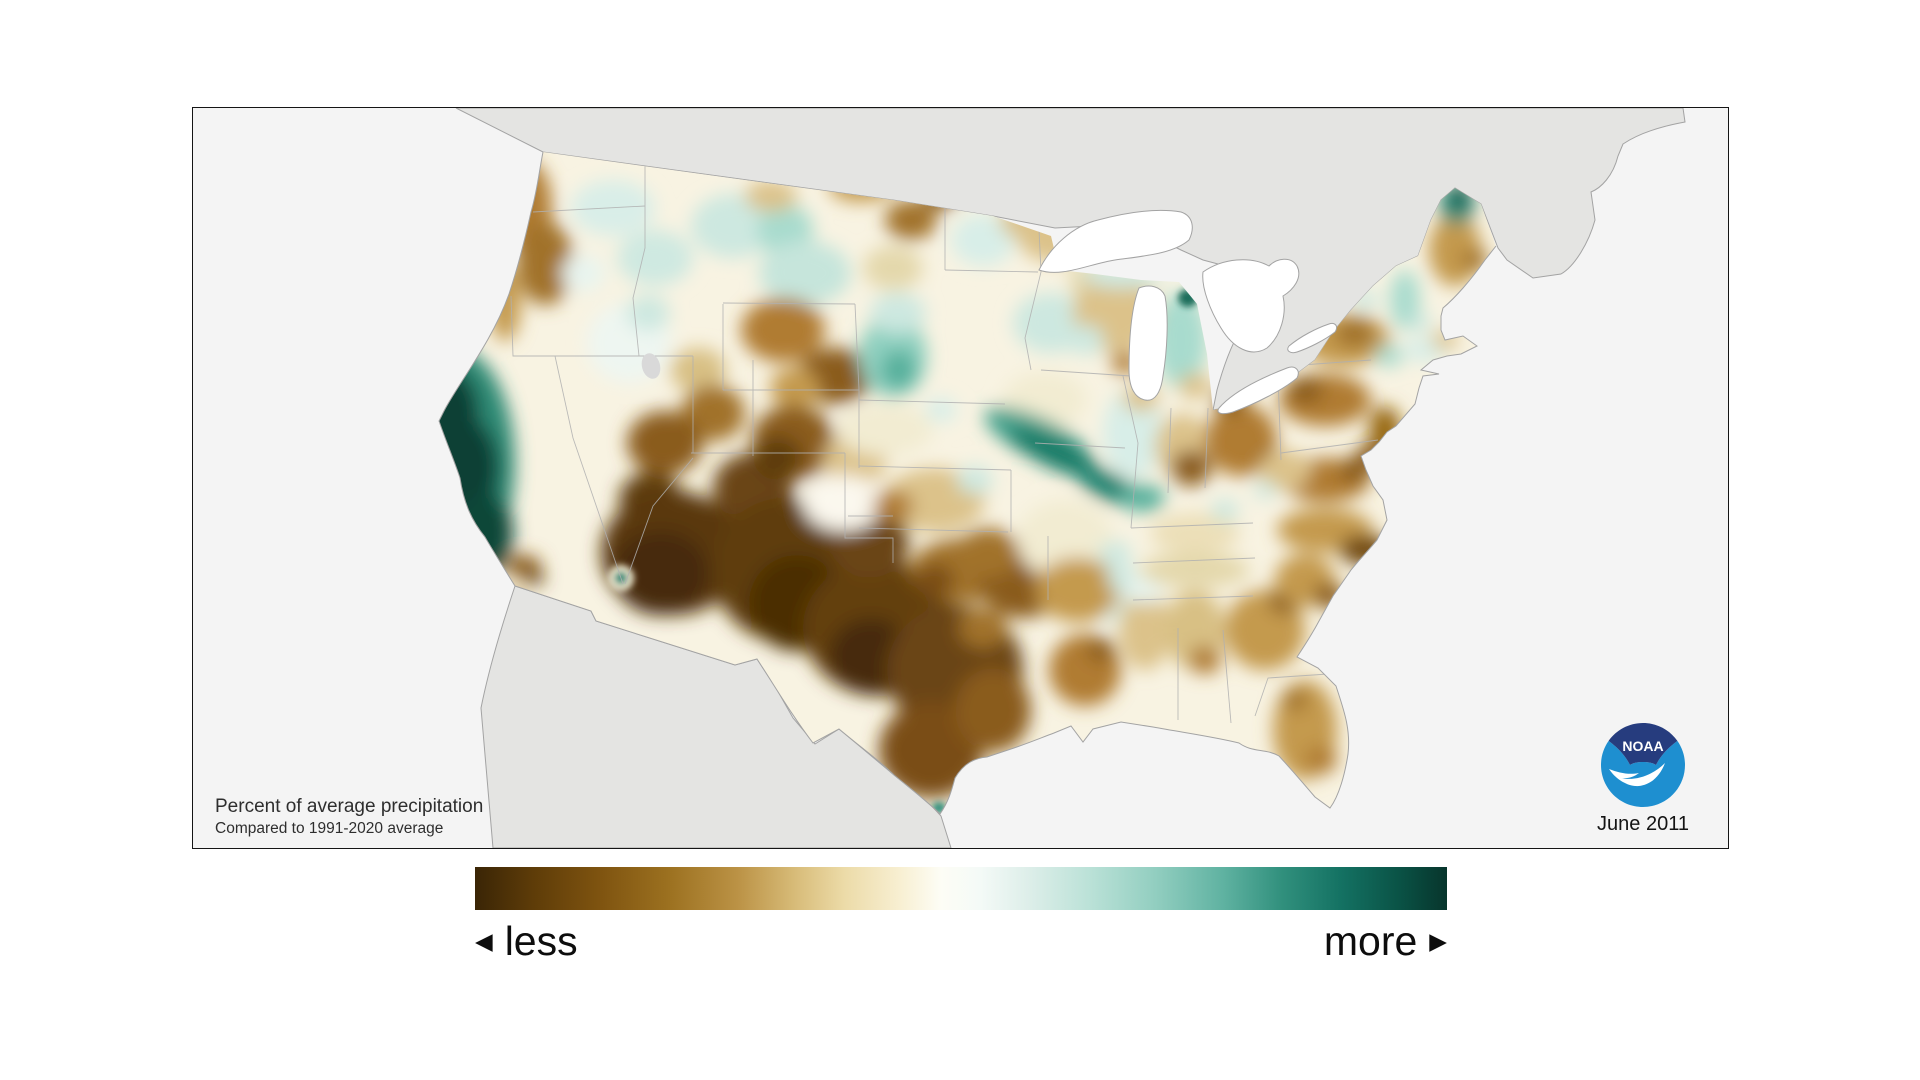 This screenshot has width=1920, height=1080. Describe the element at coordinates (1115, 241) in the screenshot. I see `lake-superior` at that location.